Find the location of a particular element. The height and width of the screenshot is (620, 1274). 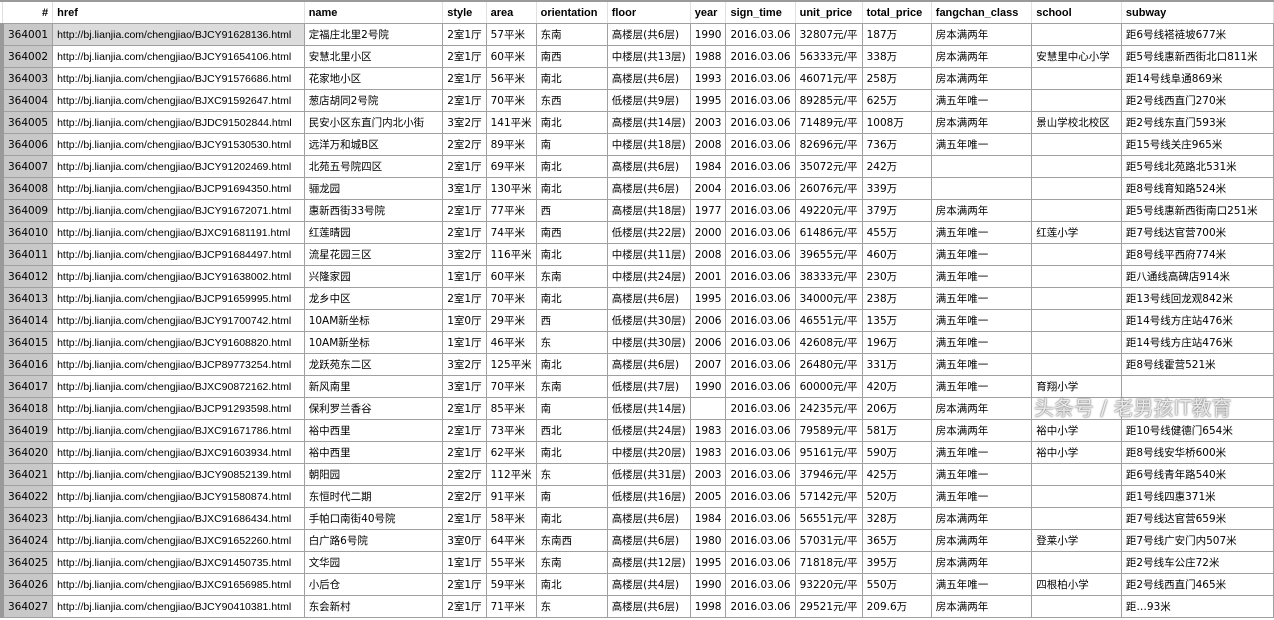

cell-floor: 低楼层(共9层) is located at coordinates (648, 100).